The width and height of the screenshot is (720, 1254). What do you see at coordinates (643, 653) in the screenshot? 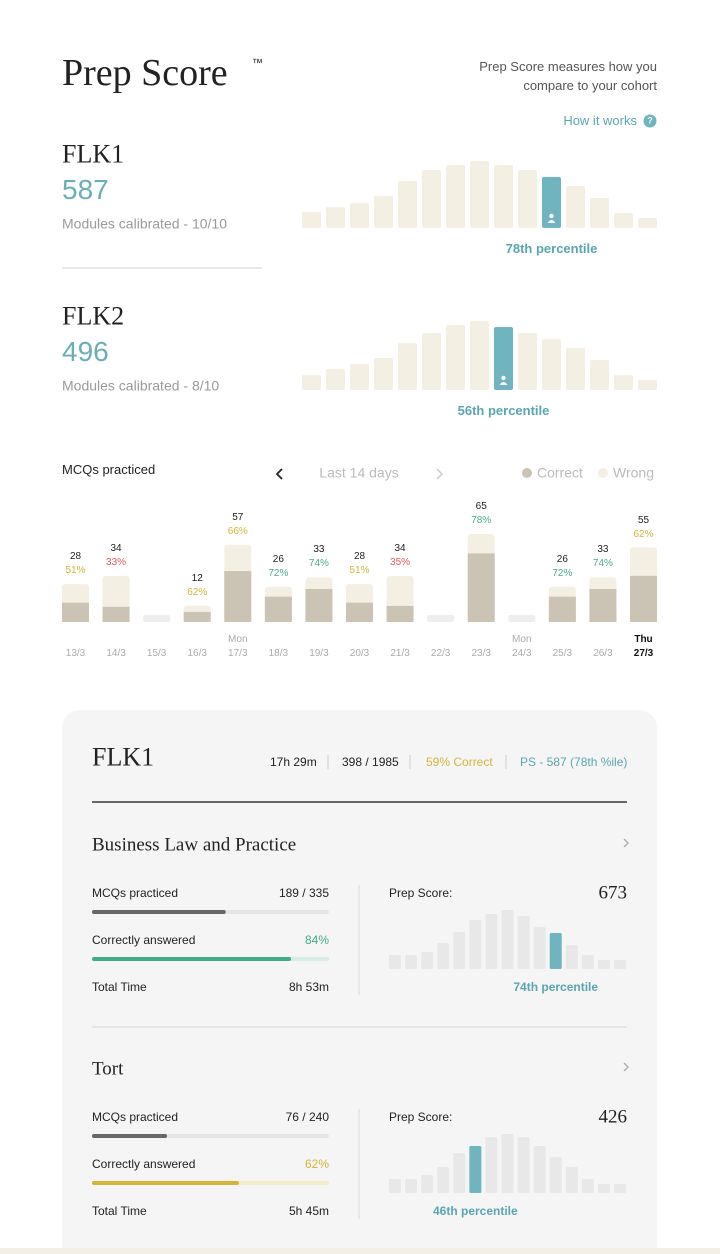
I see `date-label: 27/3` at bounding box center [643, 653].